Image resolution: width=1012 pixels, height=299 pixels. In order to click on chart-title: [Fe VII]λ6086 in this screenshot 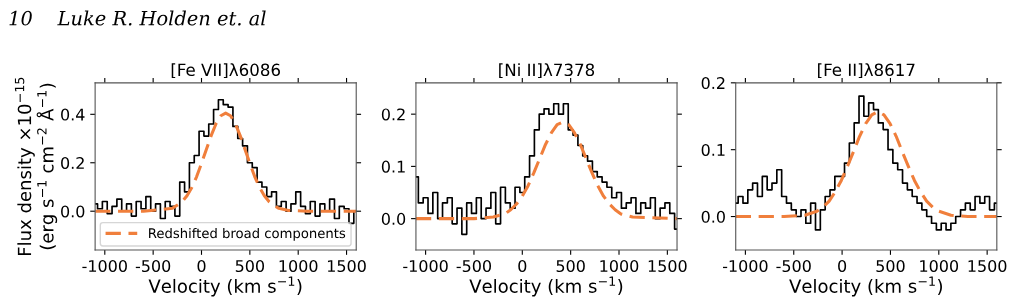, I will do `click(225, 71)`.